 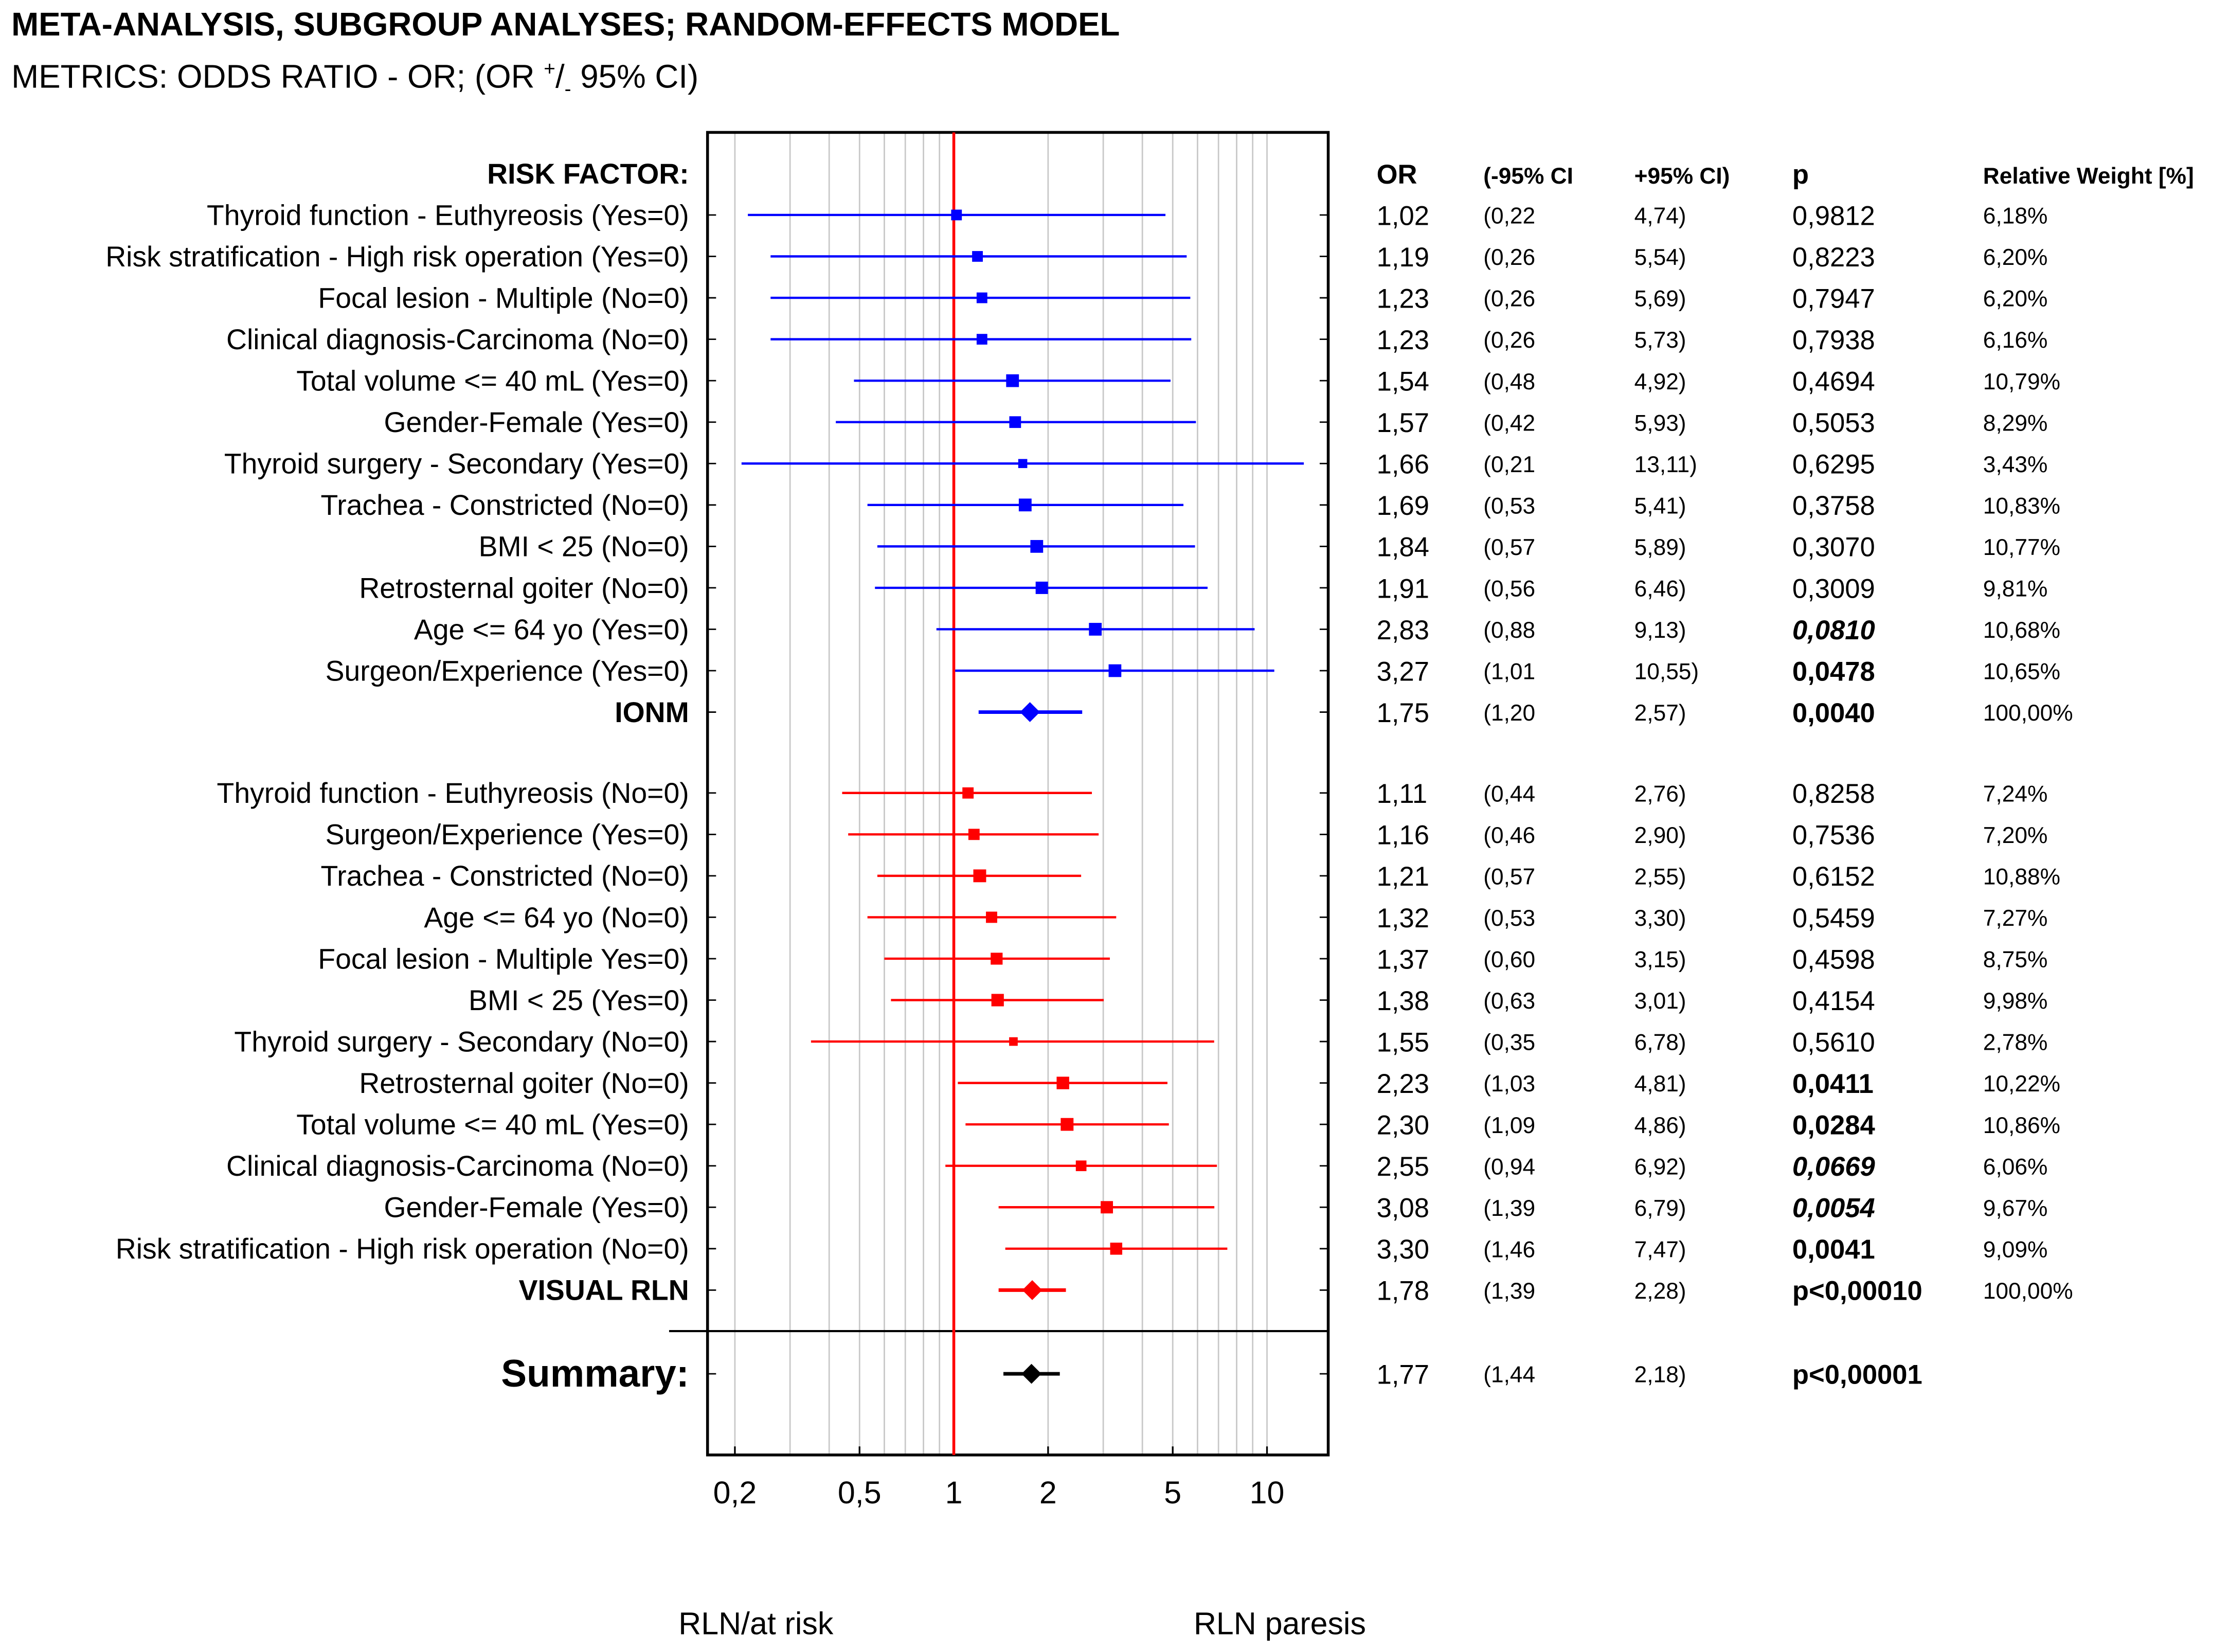 What do you see at coordinates (1403, 1249) in the screenshot?
I see `or-value: 3,30` at bounding box center [1403, 1249].